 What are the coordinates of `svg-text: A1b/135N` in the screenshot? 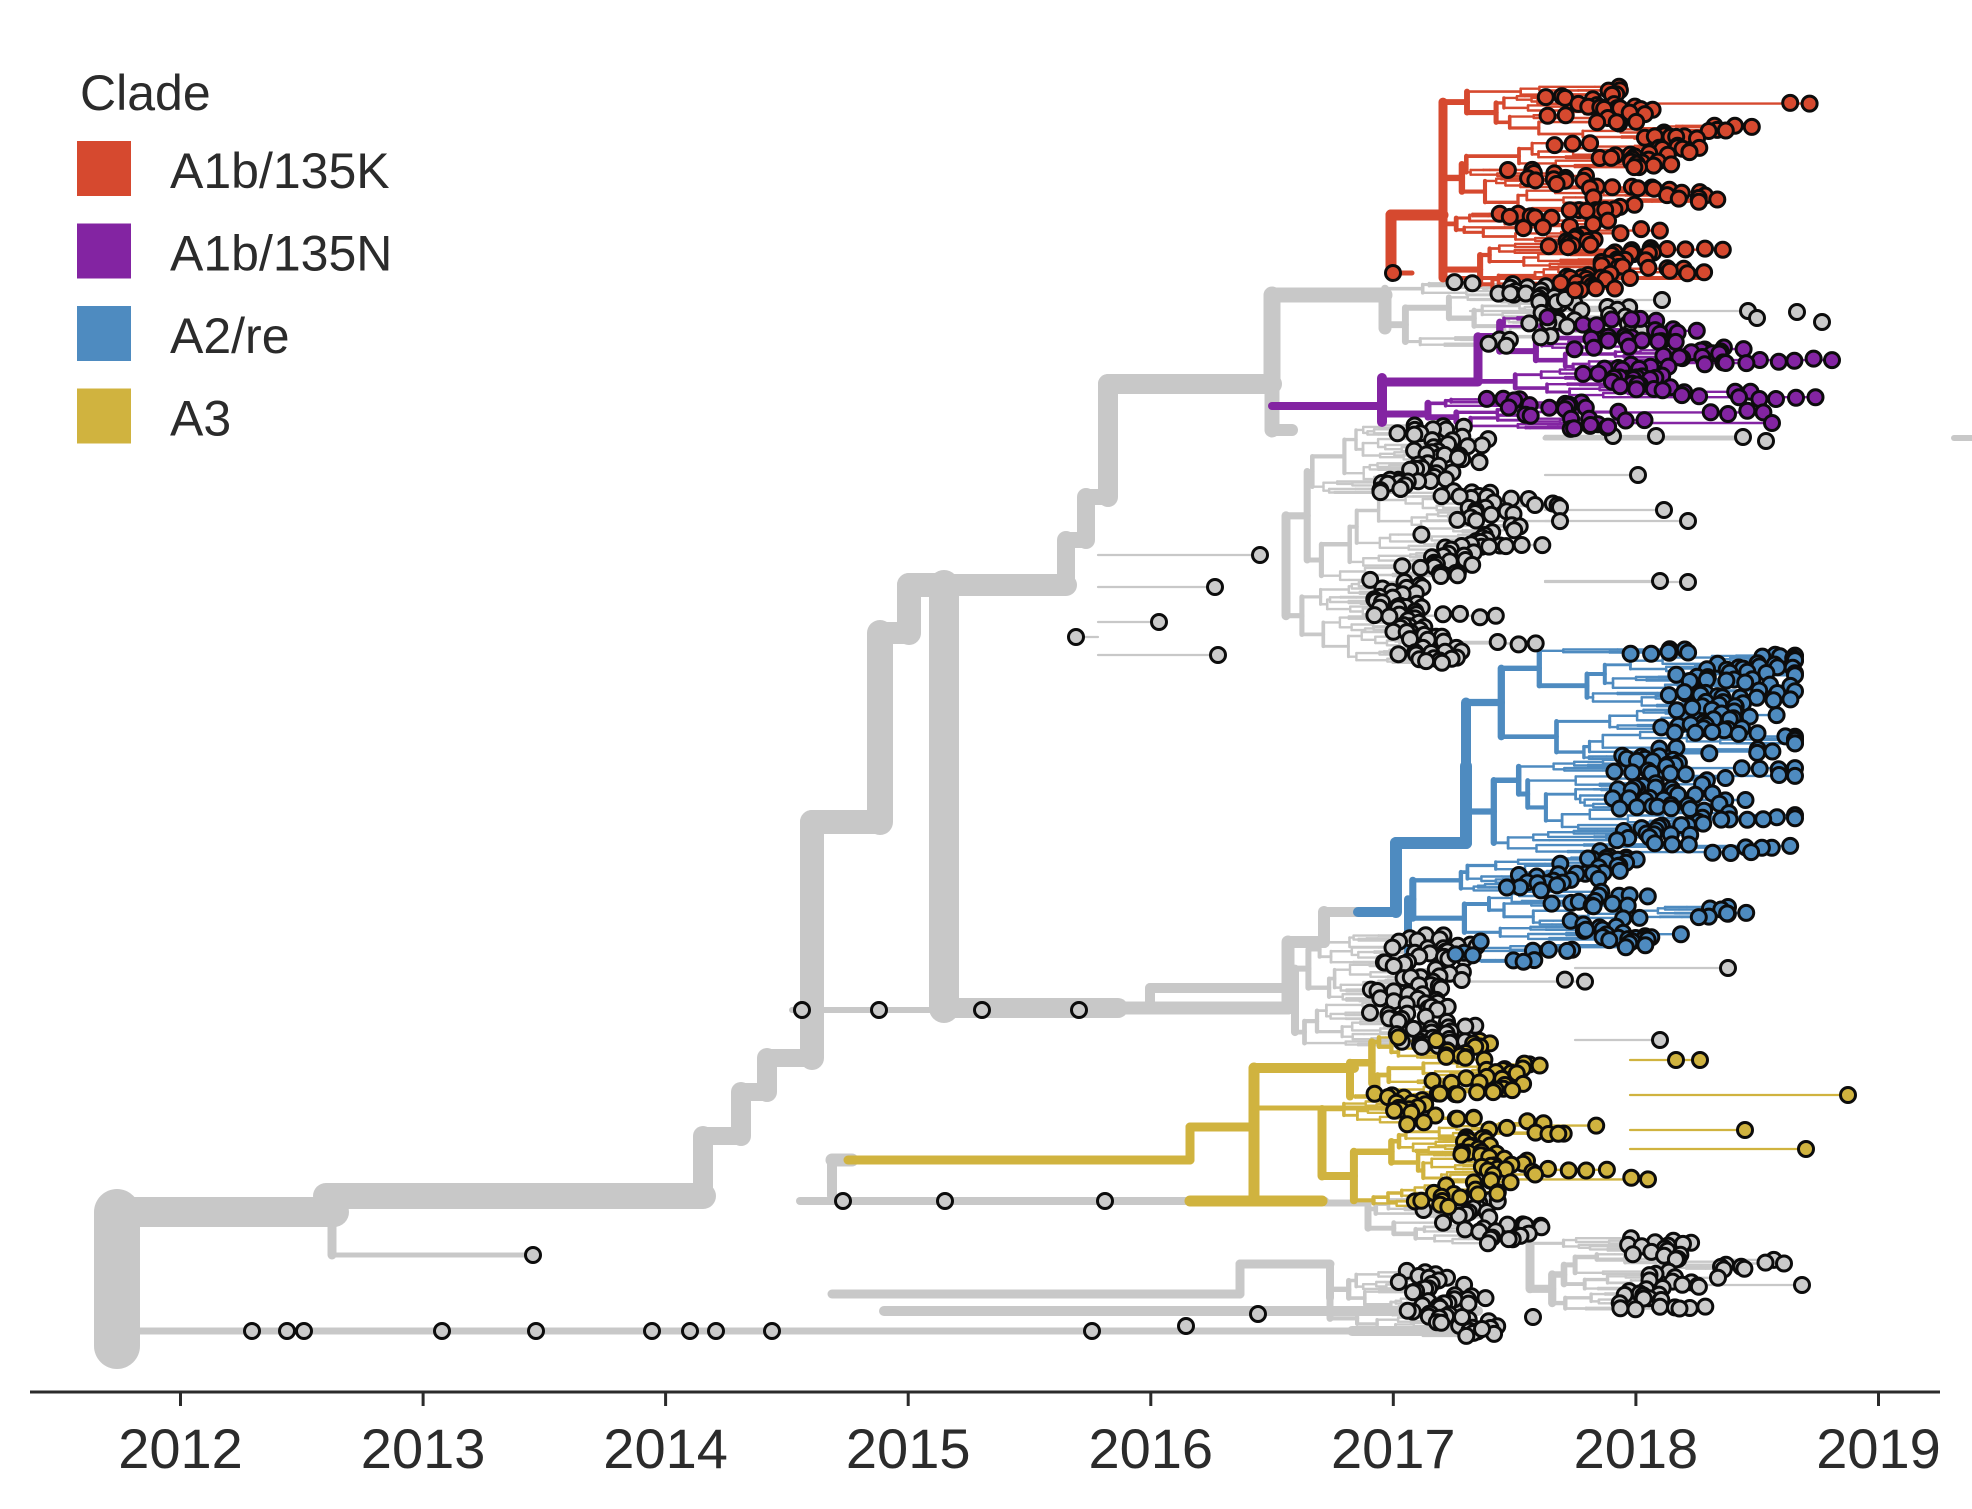 It's located at (281, 254).